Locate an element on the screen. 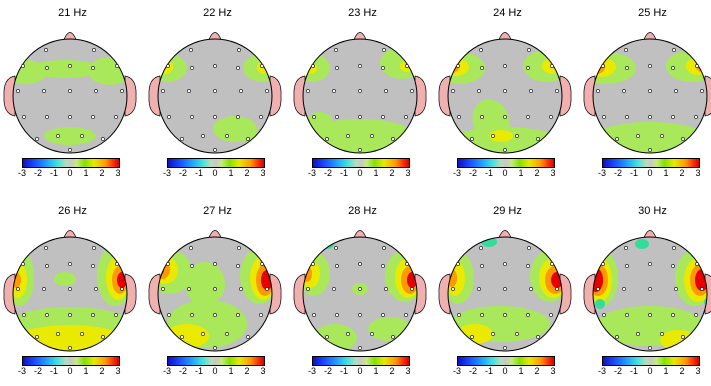 The image size is (711, 386). colorbar is located at coordinates (216, 163).